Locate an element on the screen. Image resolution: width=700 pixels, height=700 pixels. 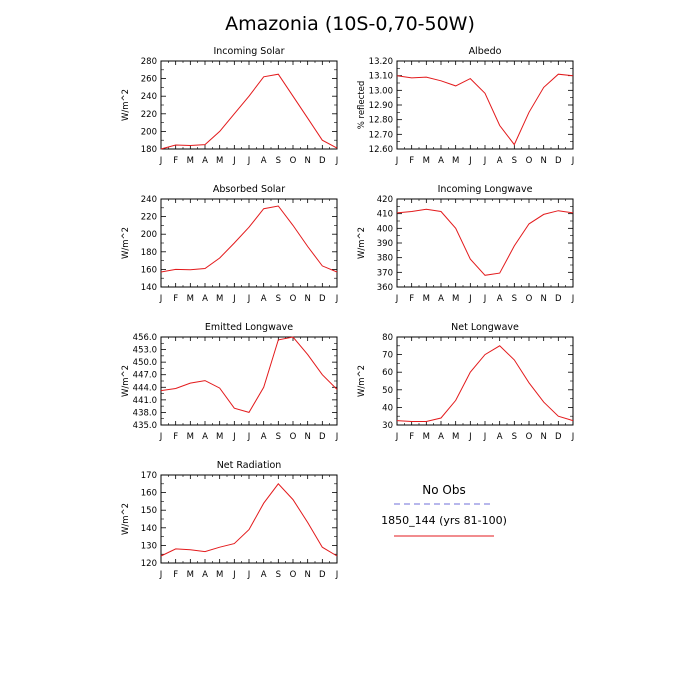
panel-title: Net Longwave is located at coordinates (485, 327).